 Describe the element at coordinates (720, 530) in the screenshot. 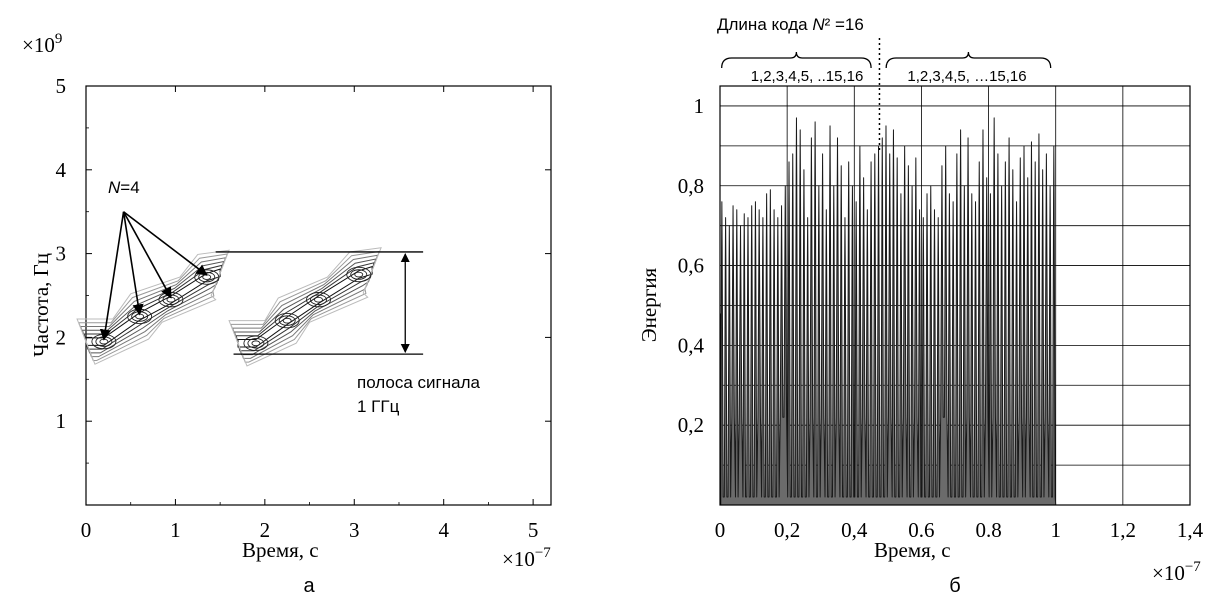

I see `panel-b-x-tick-label: 0` at that location.